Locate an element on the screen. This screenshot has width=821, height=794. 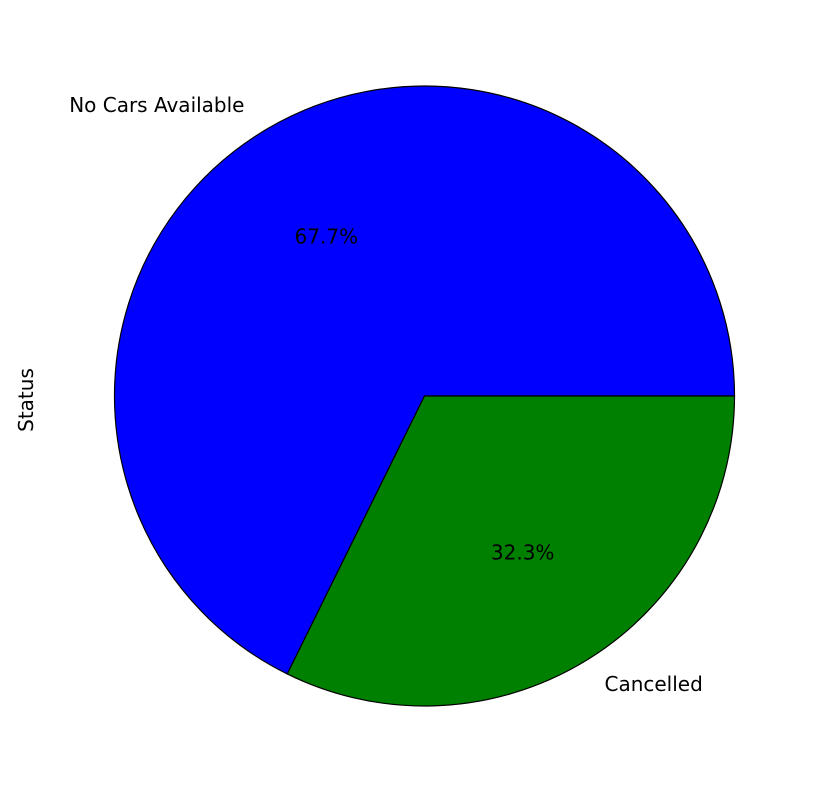
slice-percent-label: 32.3% is located at coordinates (523, 552).